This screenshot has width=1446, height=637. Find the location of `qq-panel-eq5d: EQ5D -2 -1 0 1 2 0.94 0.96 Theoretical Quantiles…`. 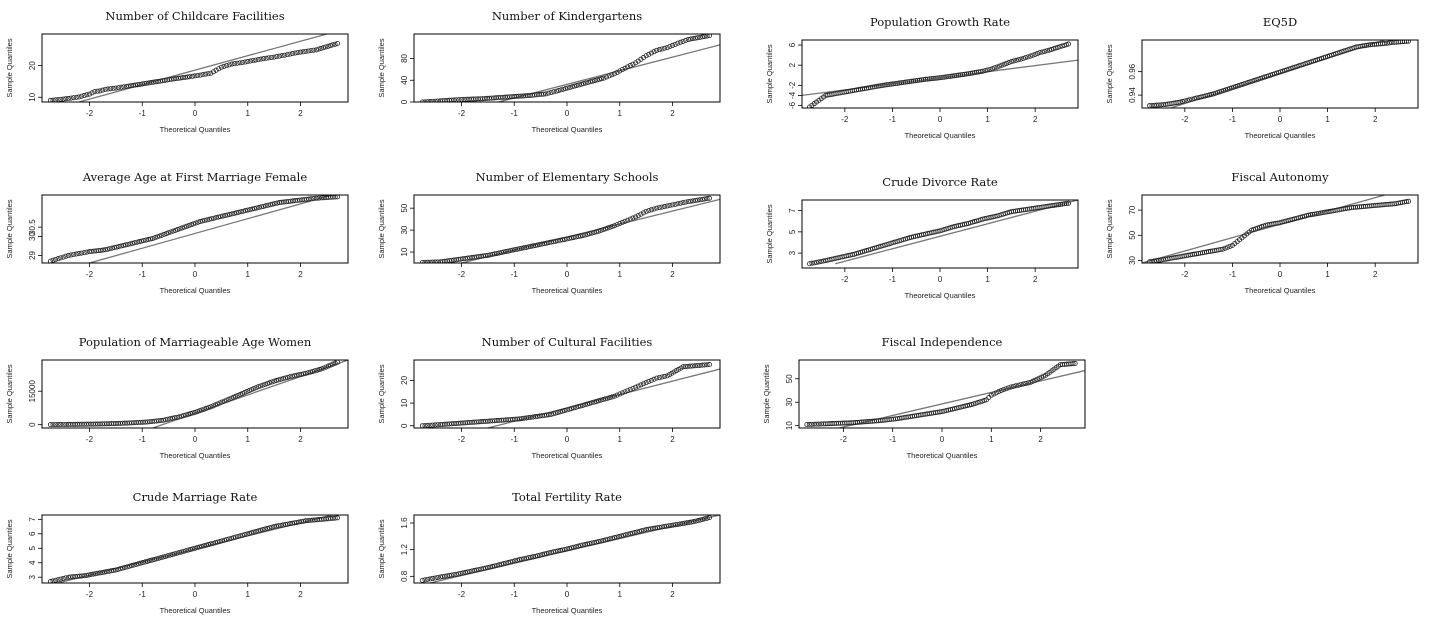

qq-panel-eq5d: EQ5D -2 -1 0 1 2 0.94 0.96 Theoretical Quantiles… is located at coordinates (1265, 85).